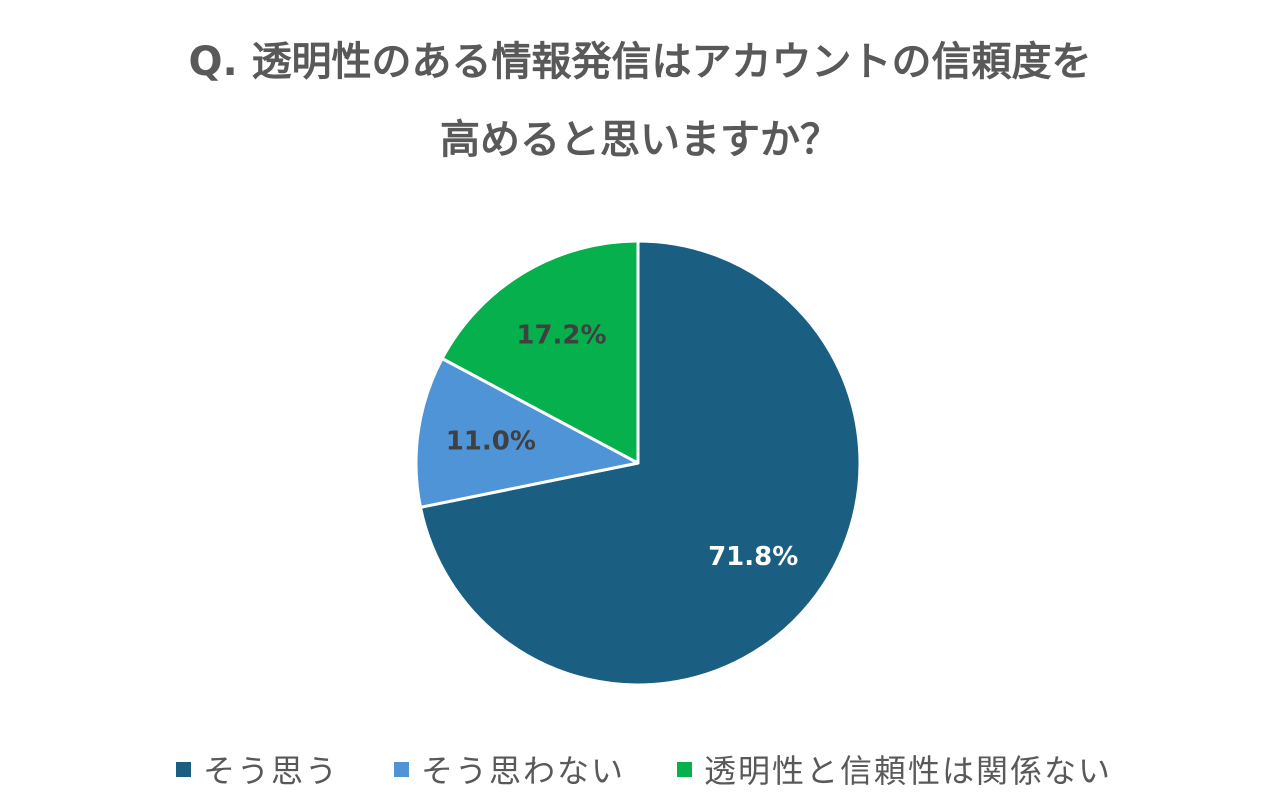  What do you see at coordinates (561, 335) in the screenshot?
I see `data-label-kankei-nai: 17.2%` at bounding box center [561, 335].